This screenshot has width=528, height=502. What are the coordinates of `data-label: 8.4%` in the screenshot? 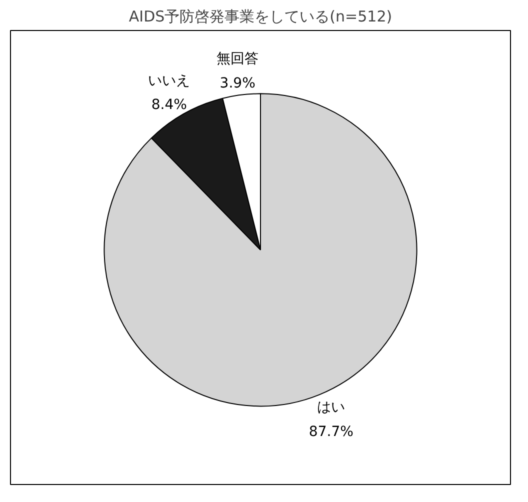 It's located at (169, 104).